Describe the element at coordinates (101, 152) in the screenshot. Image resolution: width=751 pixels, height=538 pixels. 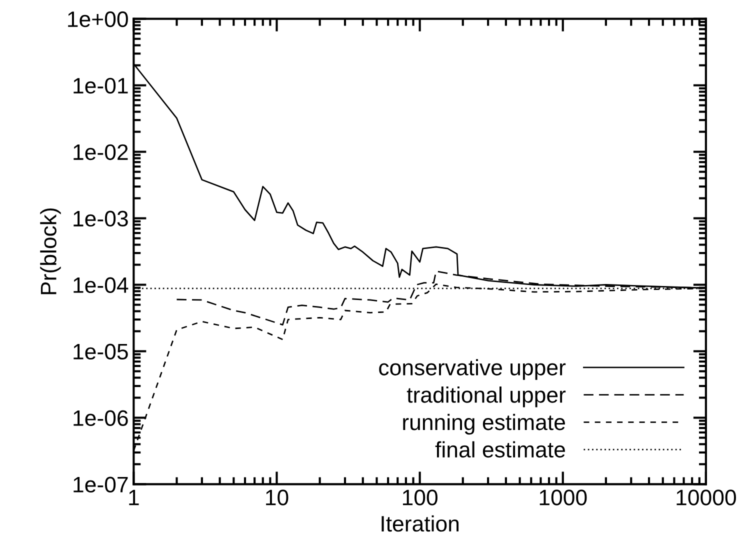
I see `y-tick-label: 1e-02` at that location.